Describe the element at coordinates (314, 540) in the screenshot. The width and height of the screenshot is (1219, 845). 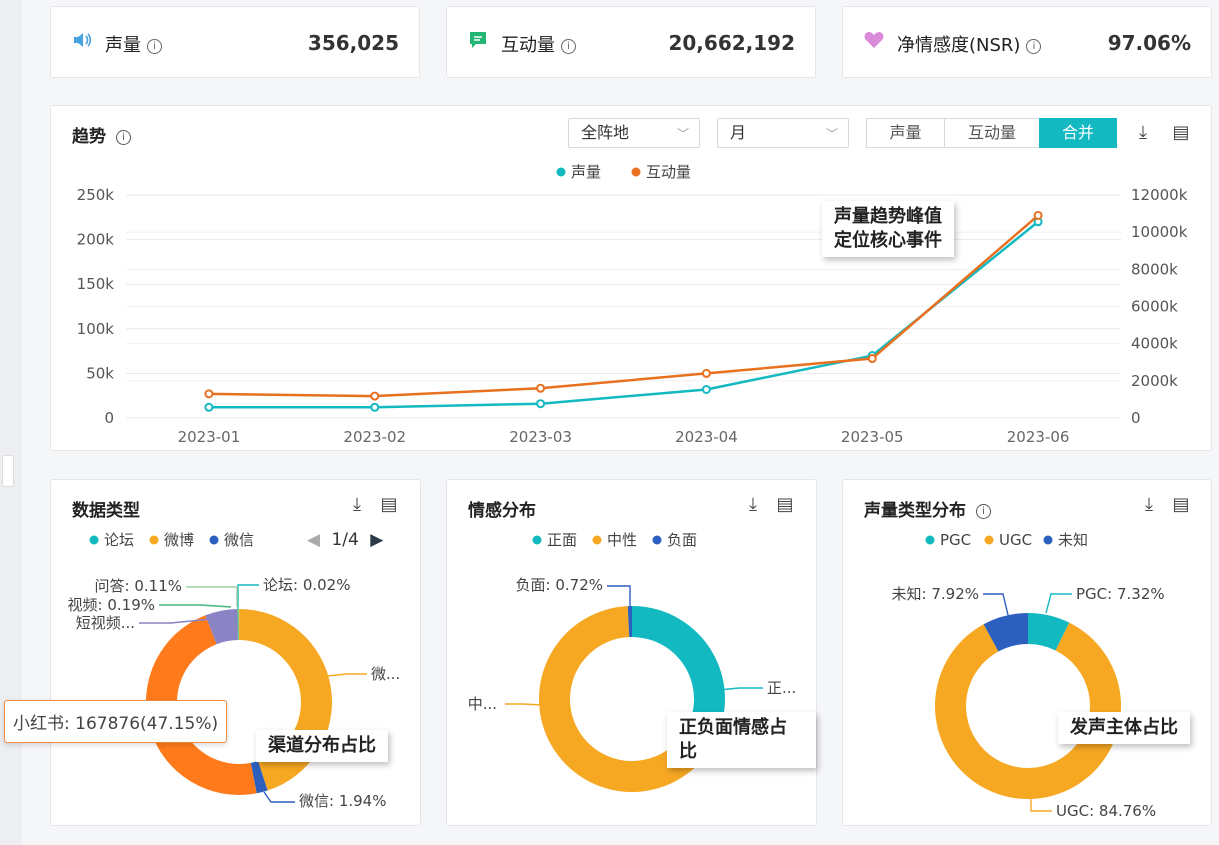
I see `pager-prev-icon: ◀` at that location.